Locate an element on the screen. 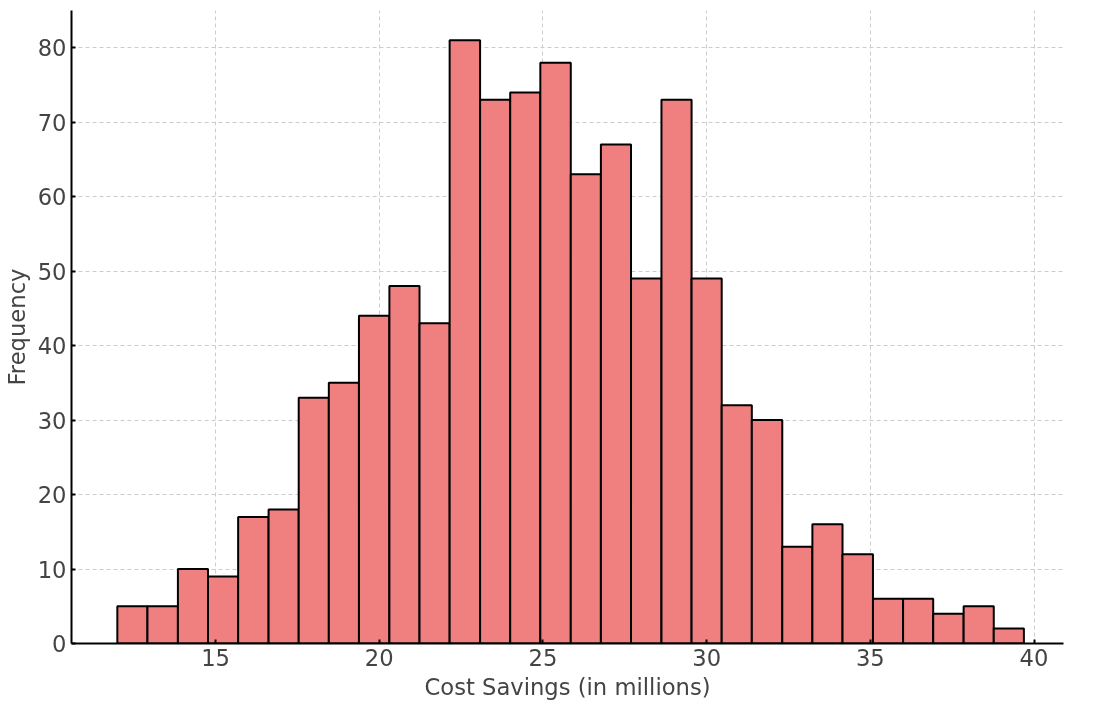  y-tick-label: 50 is located at coordinates (52, 271).